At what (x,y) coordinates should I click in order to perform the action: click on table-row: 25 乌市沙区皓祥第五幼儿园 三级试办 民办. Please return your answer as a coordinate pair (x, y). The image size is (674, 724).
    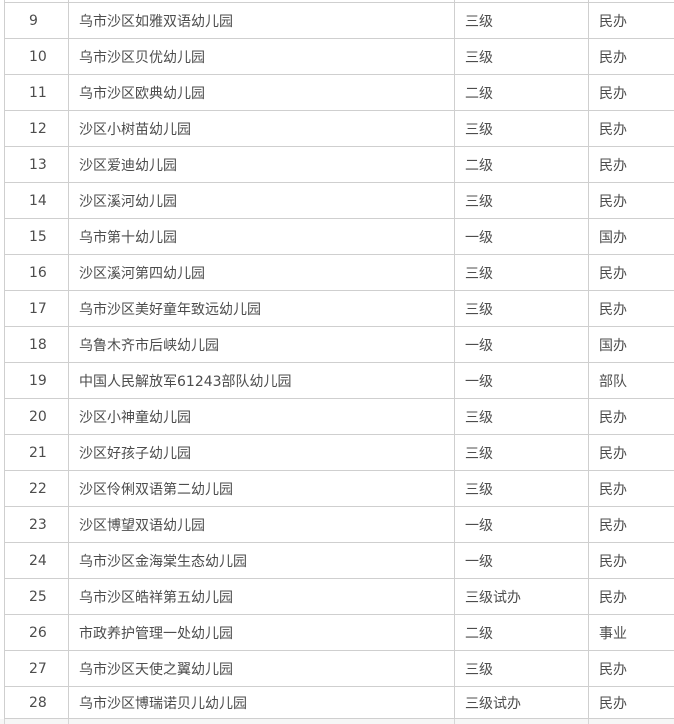
    Looking at the image, I should click on (339, 596).